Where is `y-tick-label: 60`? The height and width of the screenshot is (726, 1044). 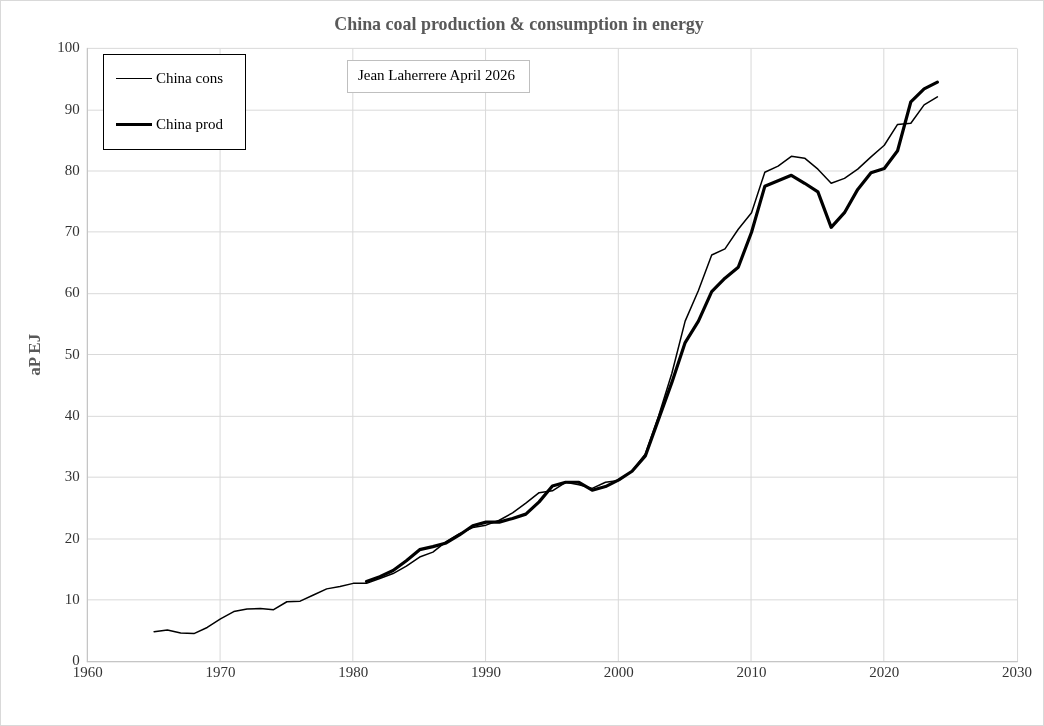
y-tick-label: 60 is located at coordinates (72, 292).